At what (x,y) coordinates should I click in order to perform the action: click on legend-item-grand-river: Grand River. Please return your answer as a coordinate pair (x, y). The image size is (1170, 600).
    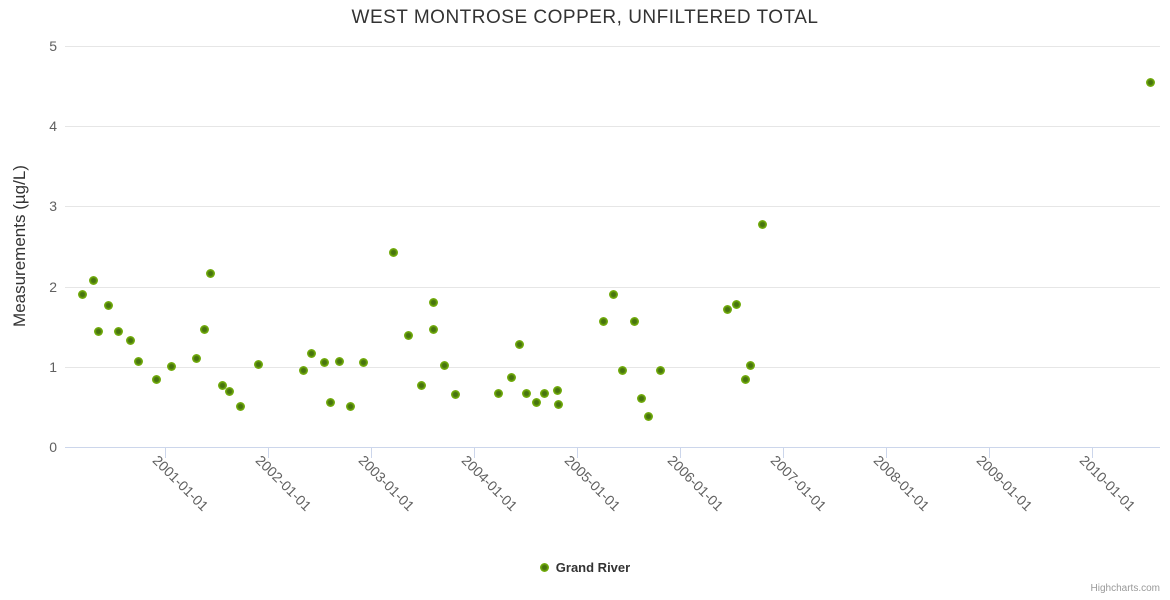
    Looking at the image, I should click on (585, 567).